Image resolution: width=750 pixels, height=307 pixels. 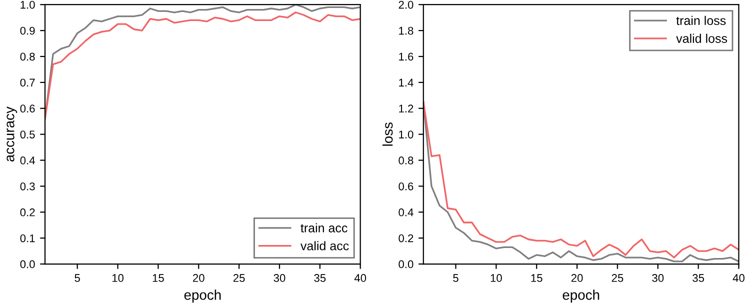 I want to click on legend-label: train loss, so click(x=701, y=21).